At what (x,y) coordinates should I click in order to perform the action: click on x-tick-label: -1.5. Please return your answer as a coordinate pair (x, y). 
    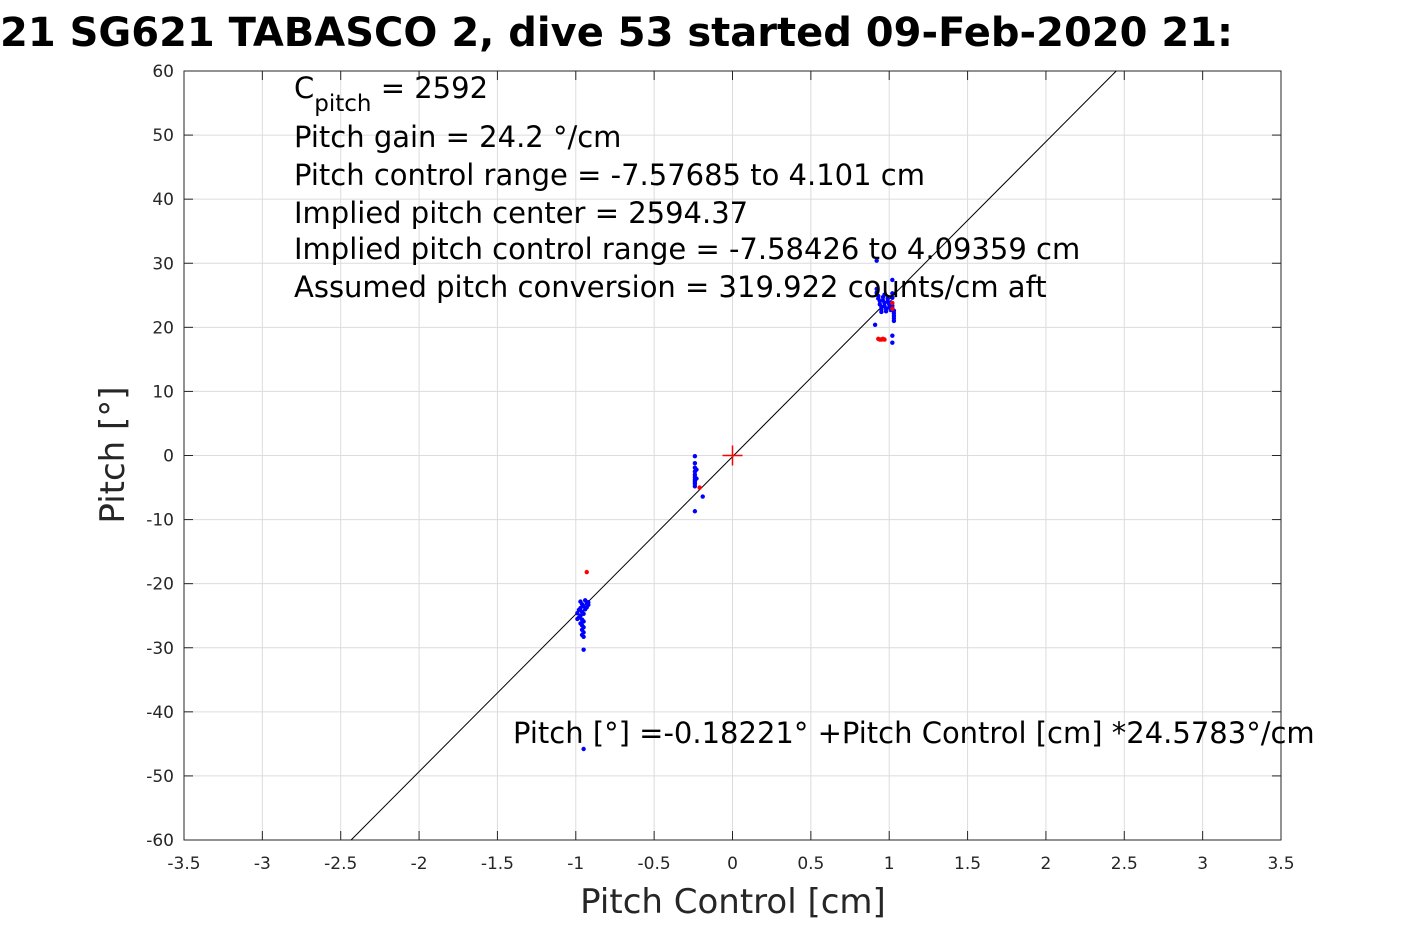
    Looking at the image, I should click on (497, 864).